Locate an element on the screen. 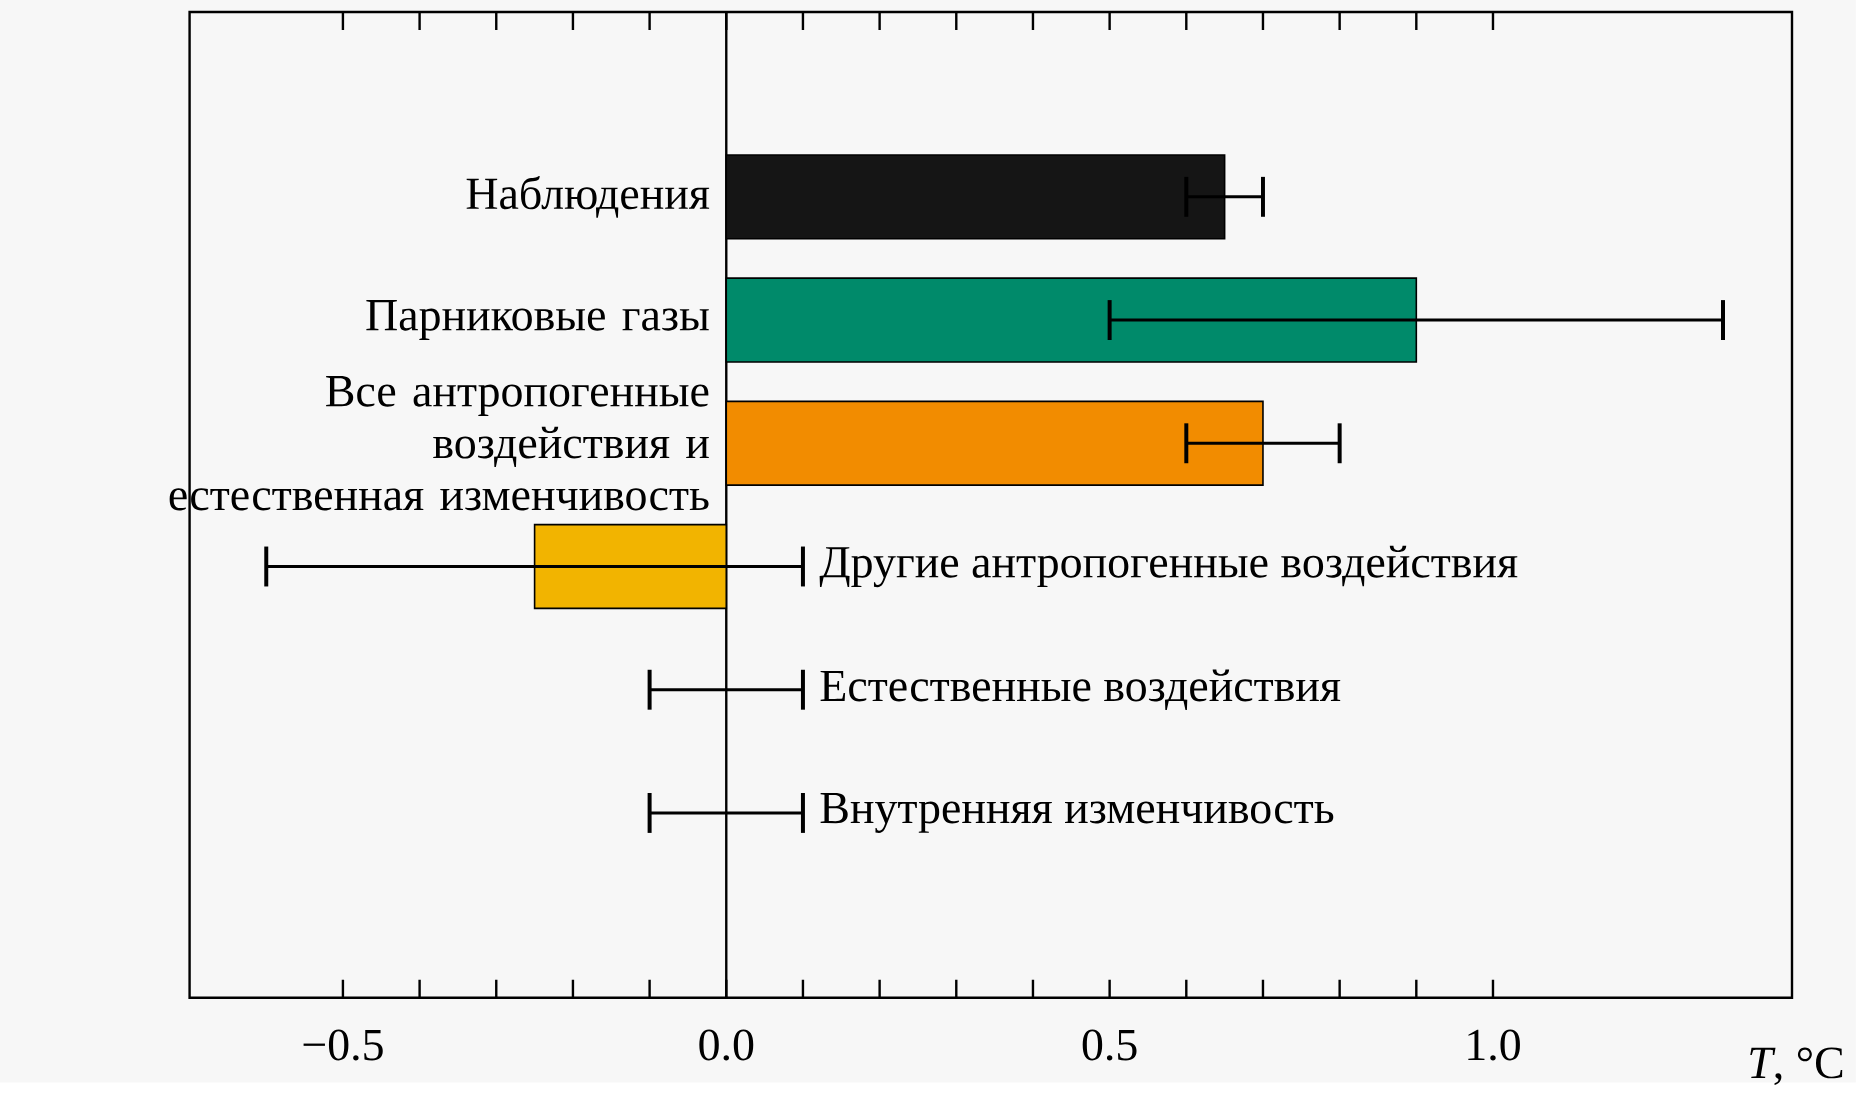  y-tick-label: Естественные воздействия is located at coordinates (1080, 689).